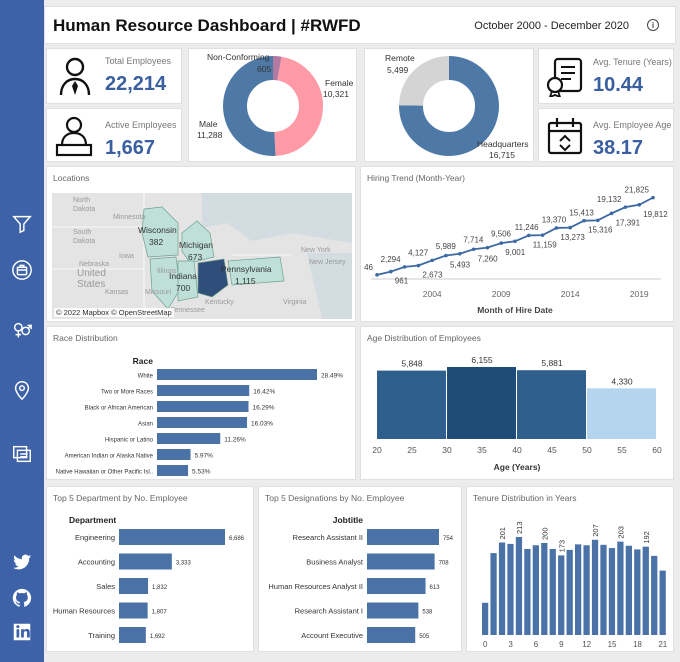  What do you see at coordinates (201, 472) in the screenshot?
I see `bar-value-label: 5.53%` at bounding box center [201, 472].